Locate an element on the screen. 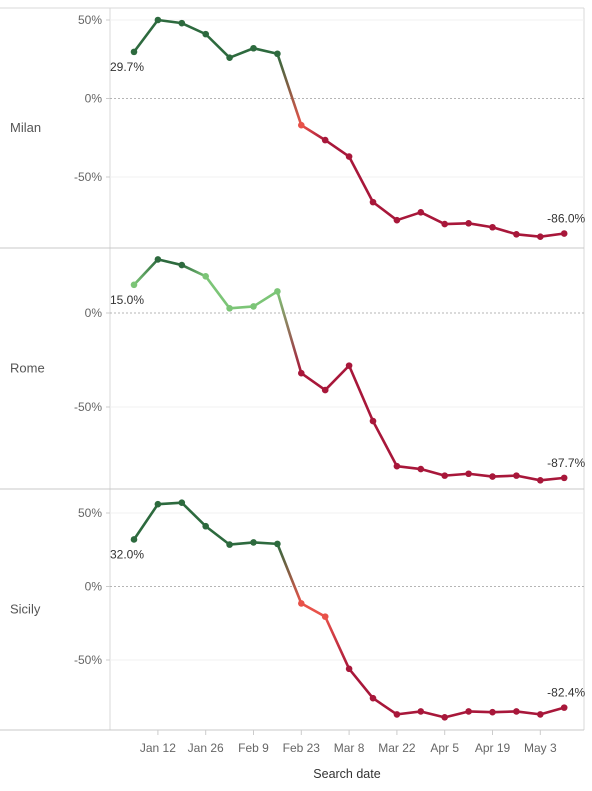 This screenshot has height=791, width=592. x-tick-label: Mar 22 is located at coordinates (397, 748).